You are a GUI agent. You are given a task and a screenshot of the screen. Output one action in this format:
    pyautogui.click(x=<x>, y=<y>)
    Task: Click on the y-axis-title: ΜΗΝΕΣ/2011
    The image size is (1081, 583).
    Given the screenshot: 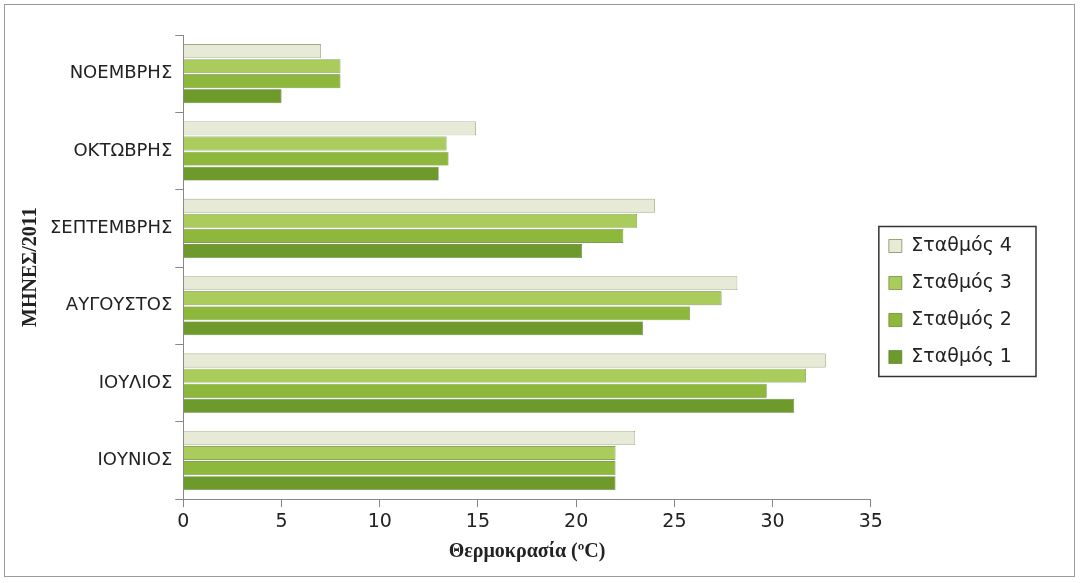 What is the action you would take?
    pyautogui.click(x=29, y=267)
    